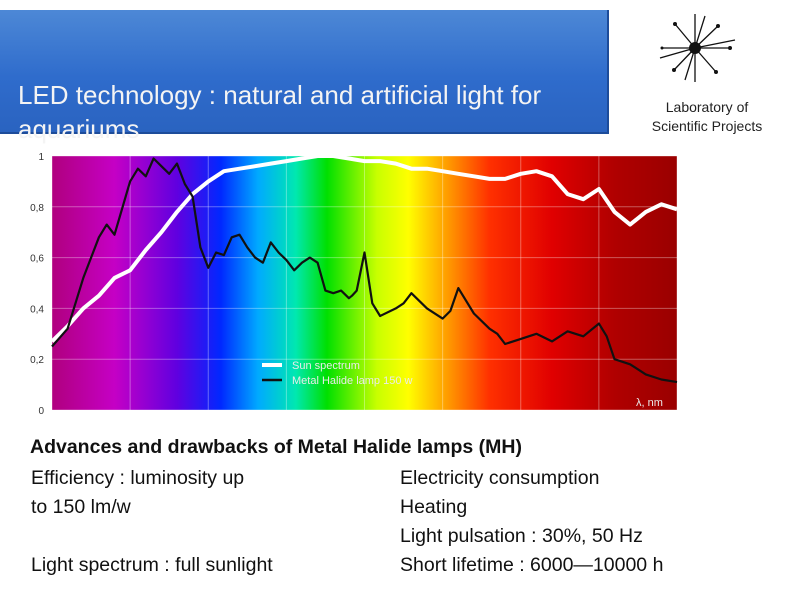 Image resolution: width=794 pixels, height=595 pixels. Describe the element at coordinates (697, 48) in the screenshot. I see `star-burst-icon` at that location.